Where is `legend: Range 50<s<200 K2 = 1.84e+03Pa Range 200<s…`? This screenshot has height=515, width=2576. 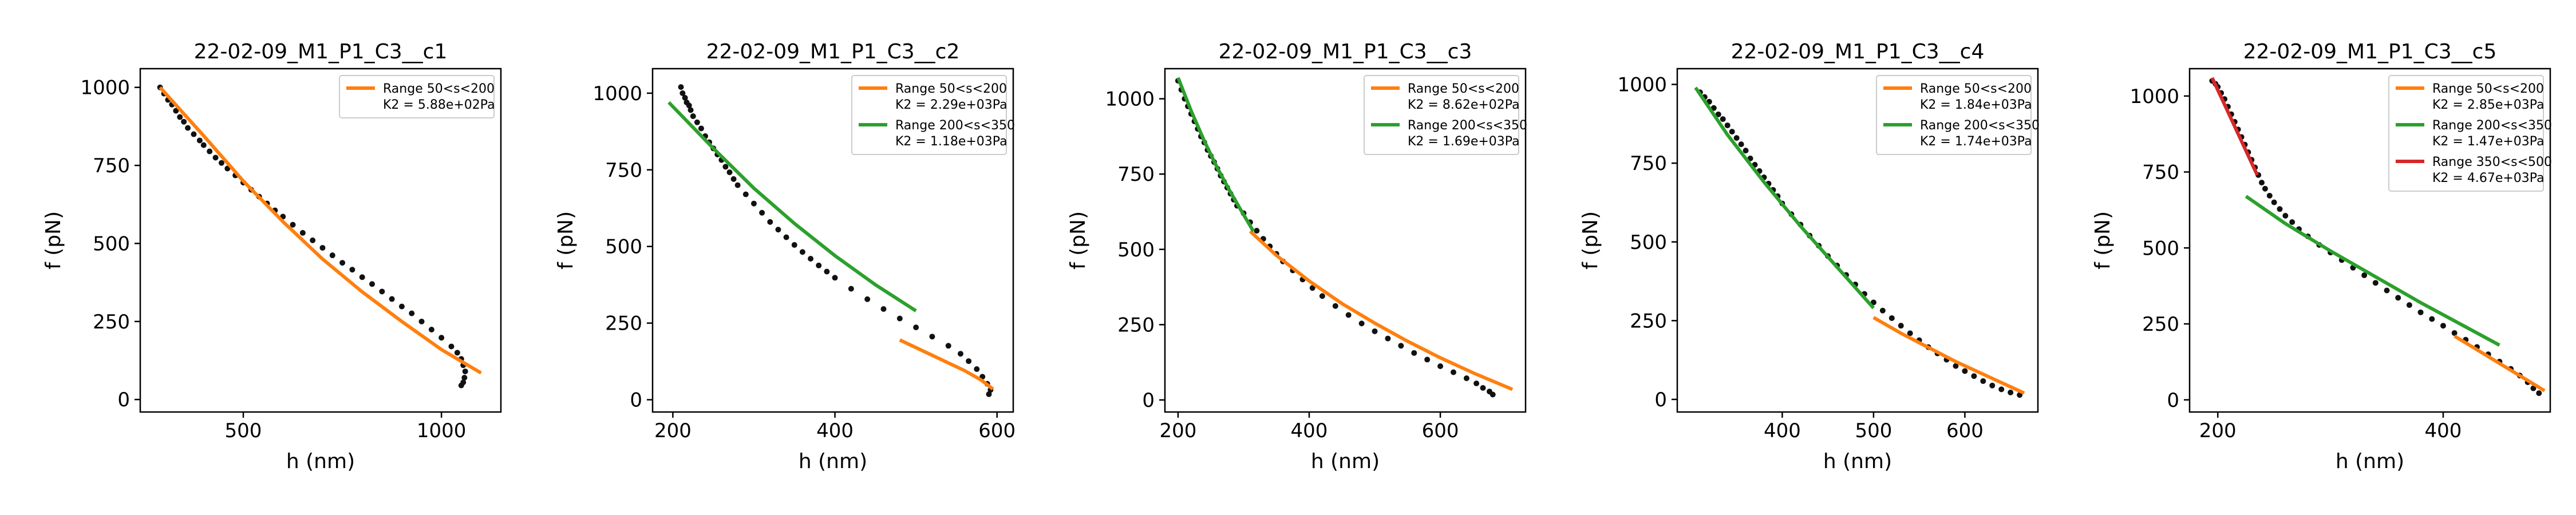 legend: Range 50<s<200 K2 = 1.84e+03Pa Range 200<s… is located at coordinates (1958, 115).